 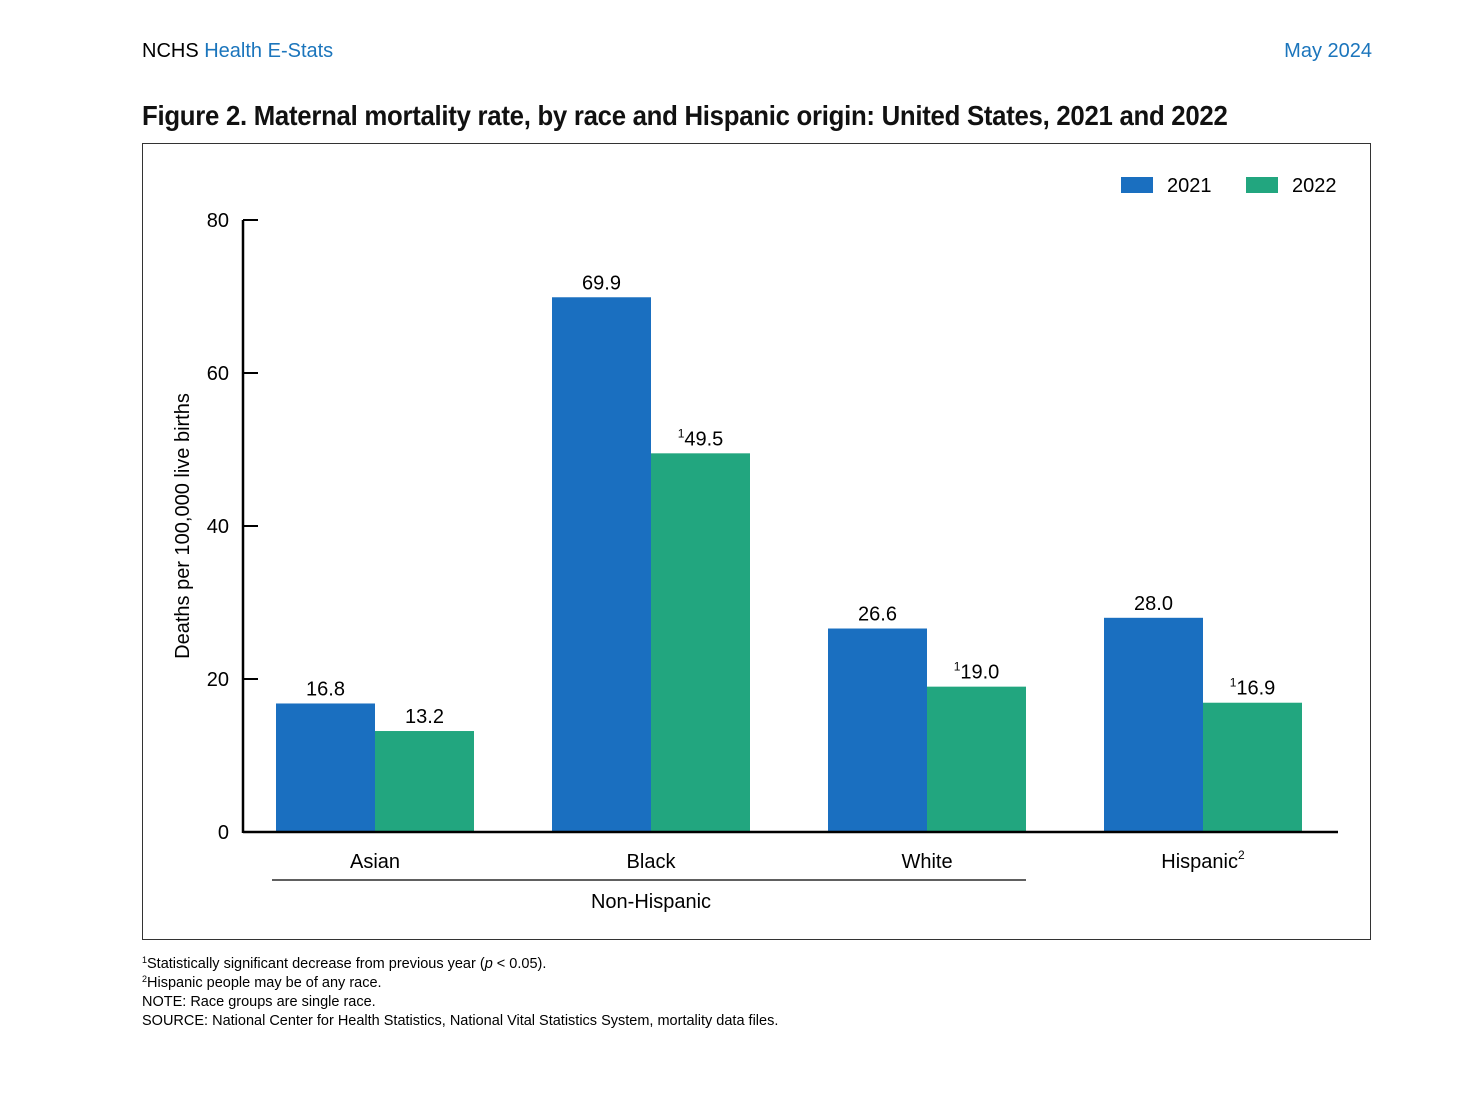 What do you see at coordinates (701, 438) in the screenshot?
I see `data-label-black-2022: 149.5` at bounding box center [701, 438].